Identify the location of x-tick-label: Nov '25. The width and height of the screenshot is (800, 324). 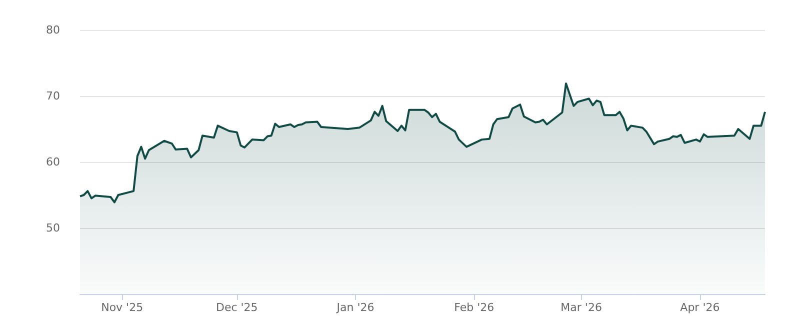
(122, 307).